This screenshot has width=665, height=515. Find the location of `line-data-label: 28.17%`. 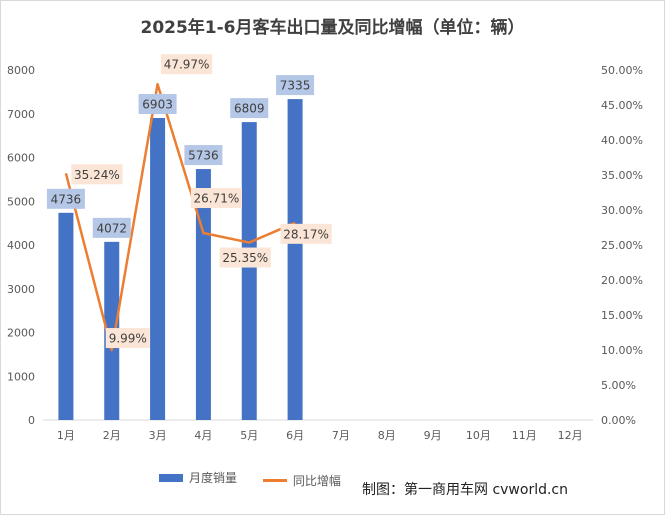

line-data-label: 28.17% is located at coordinates (306, 234).